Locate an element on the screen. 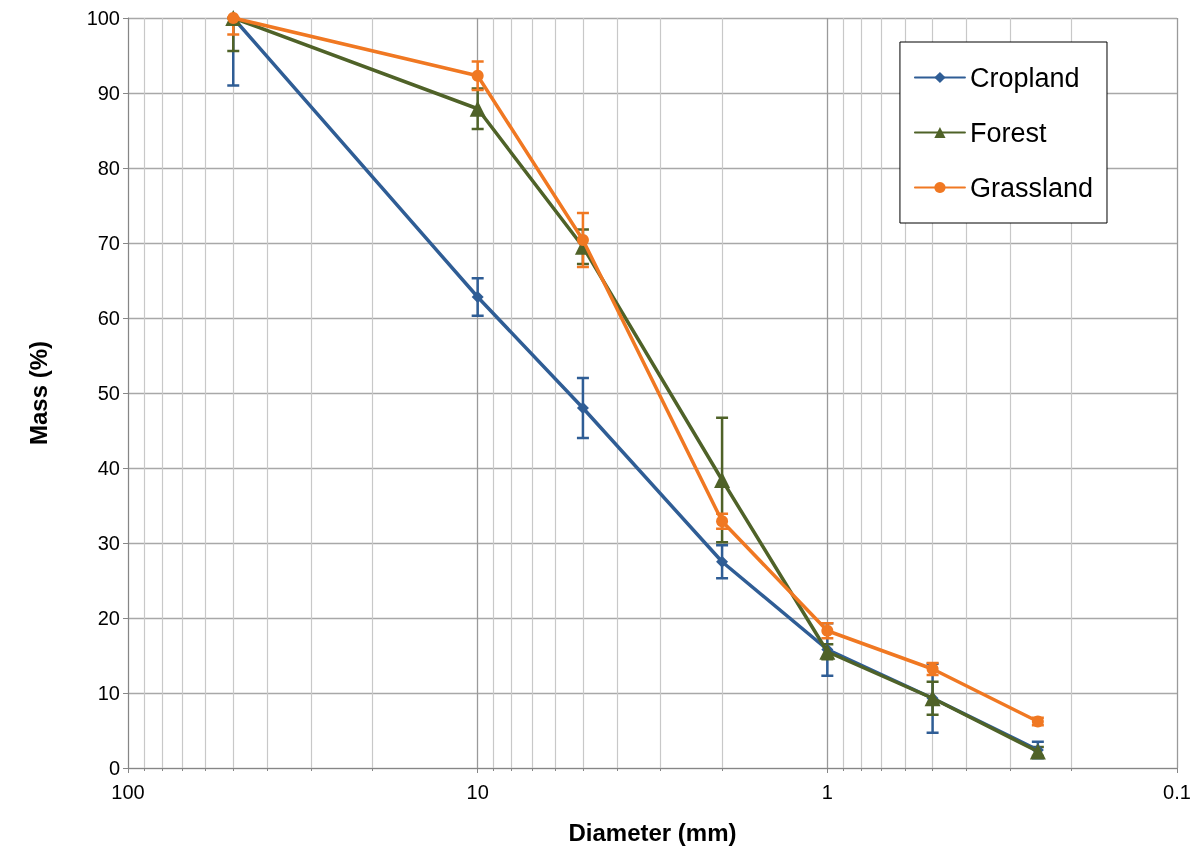 The width and height of the screenshot is (1197, 864). y-tick-label: 60 is located at coordinates (108, 318).